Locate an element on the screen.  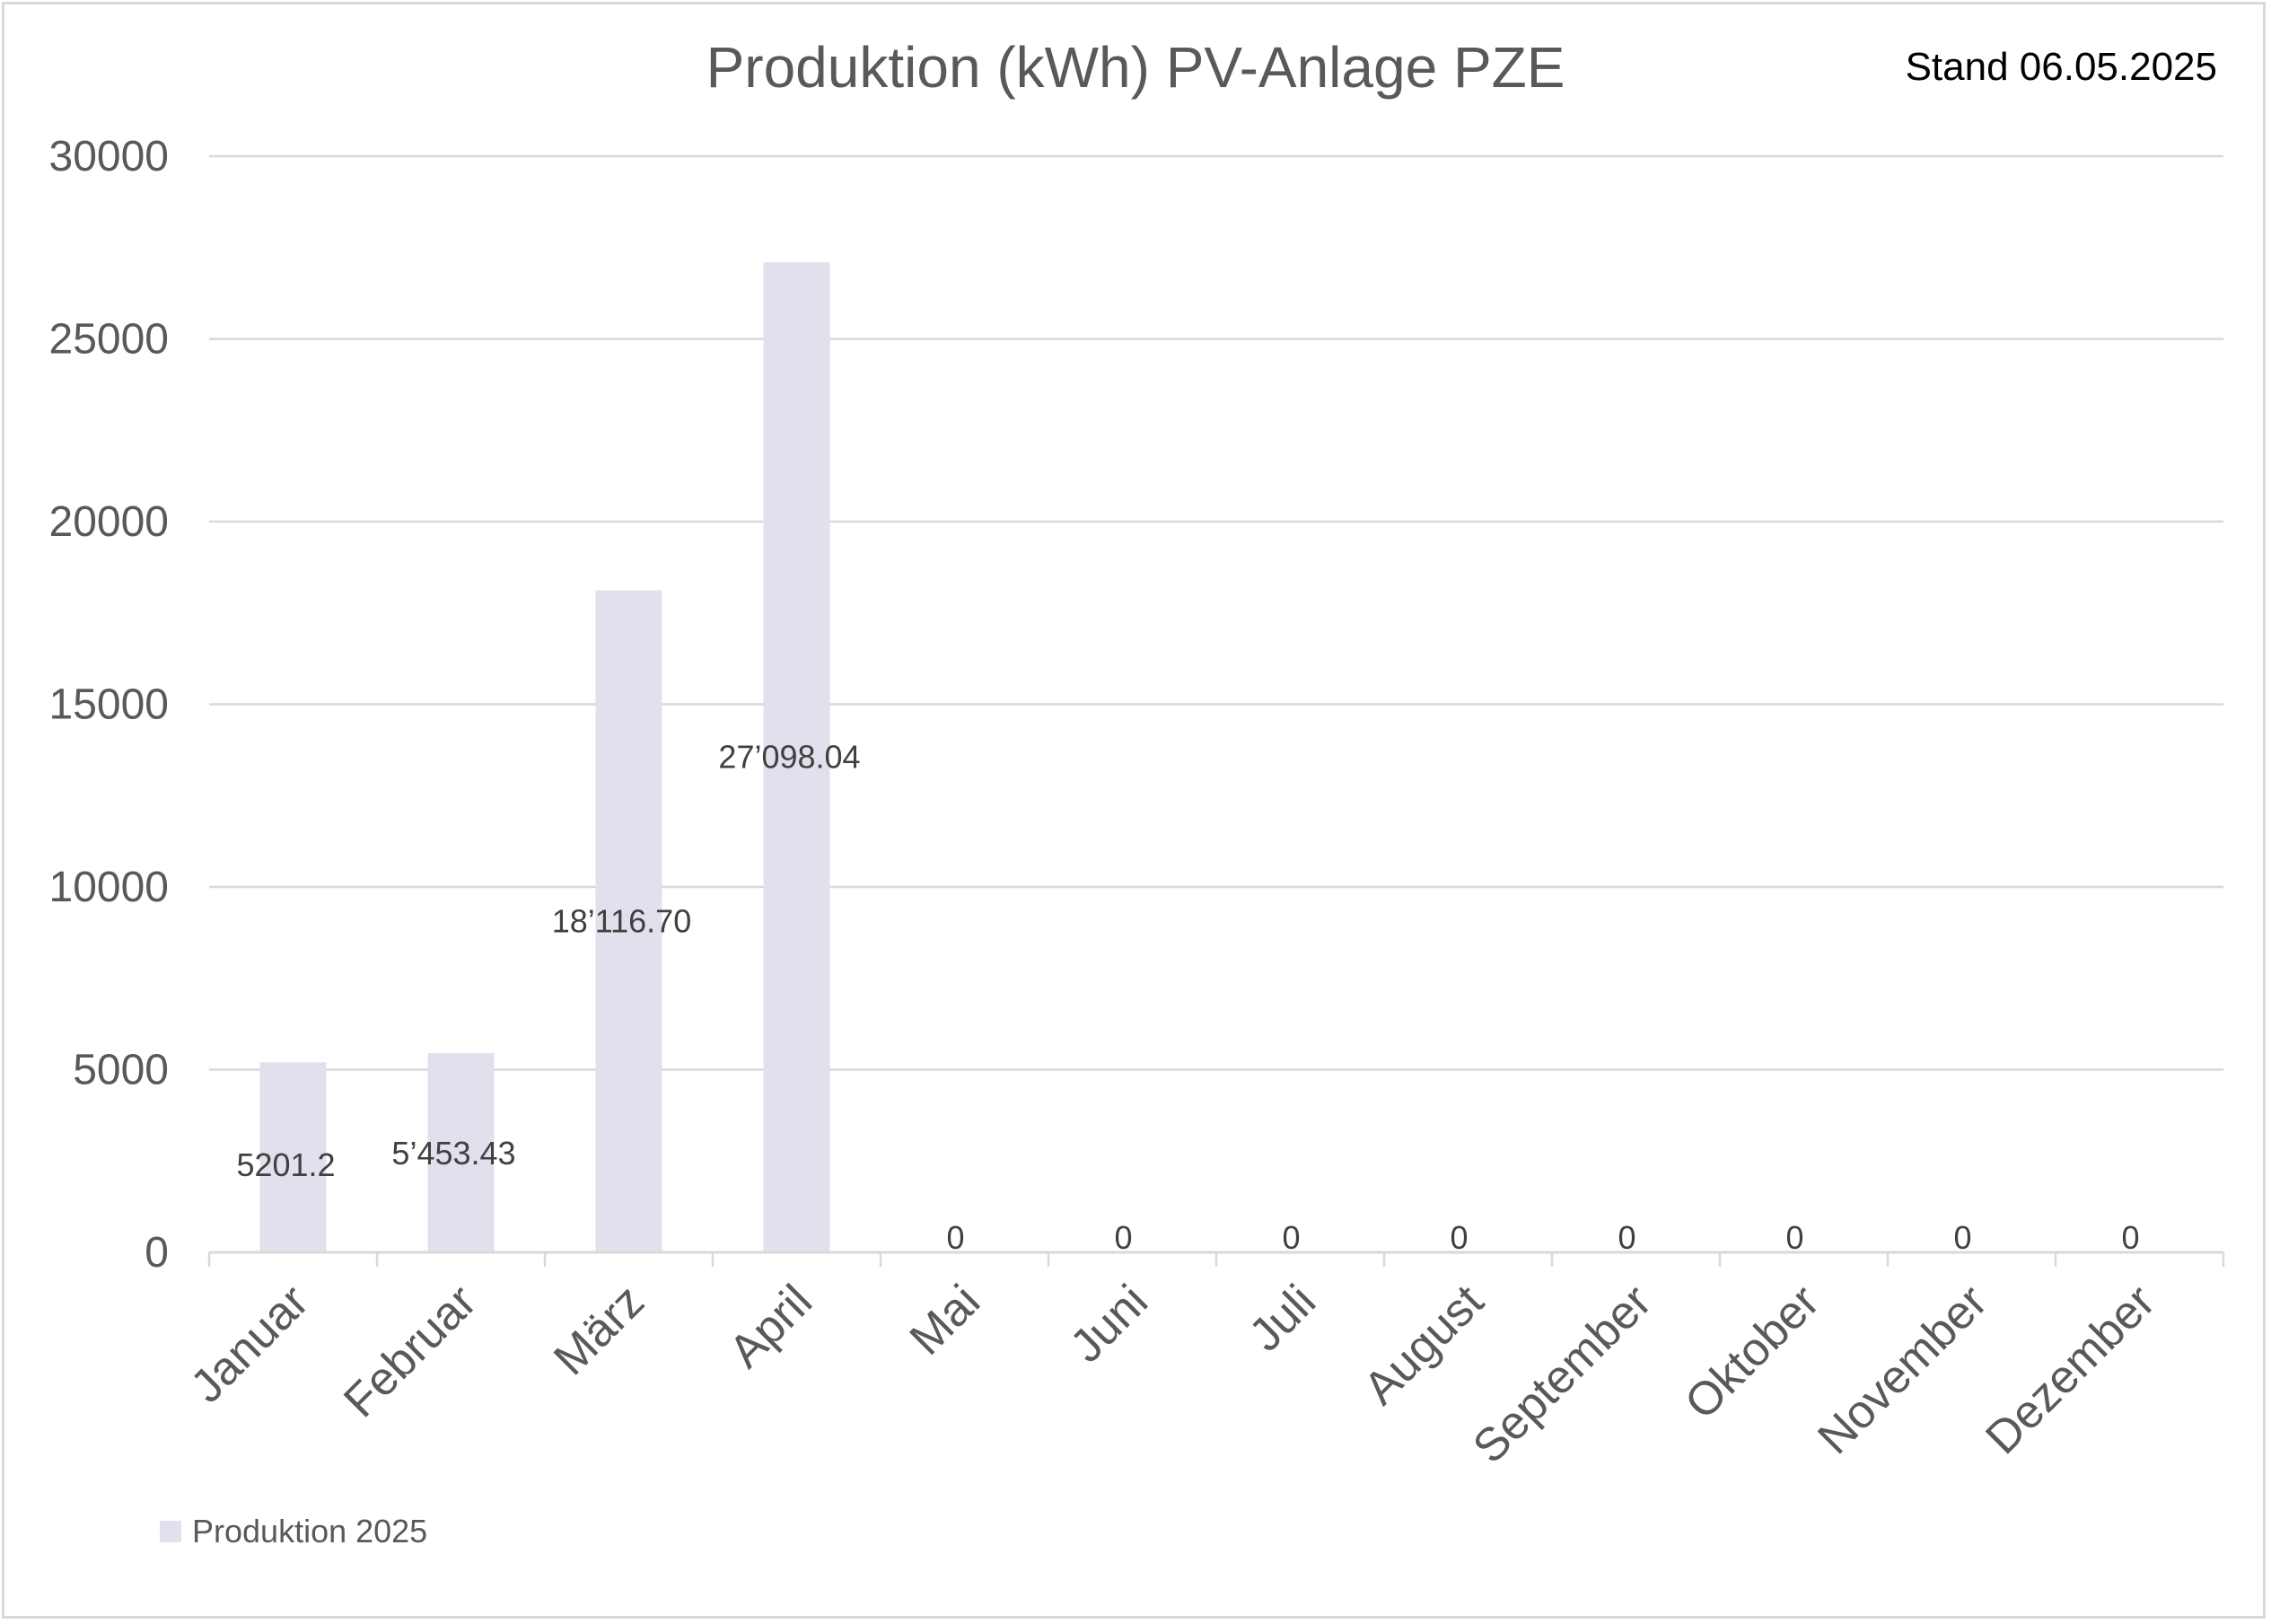
legend-swatch is located at coordinates (171, 1531).